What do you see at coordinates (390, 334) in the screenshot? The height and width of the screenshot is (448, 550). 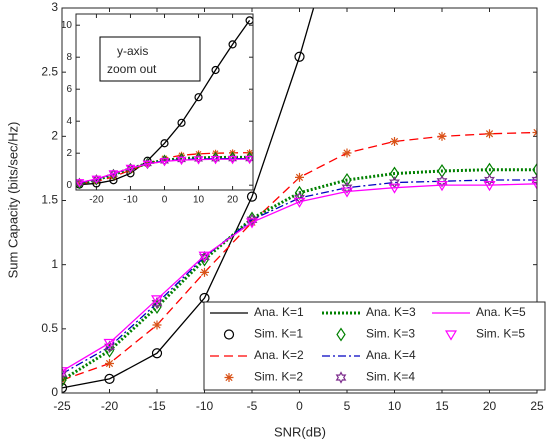 I see `legend-label: Sim. K=3` at bounding box center [390, 334].